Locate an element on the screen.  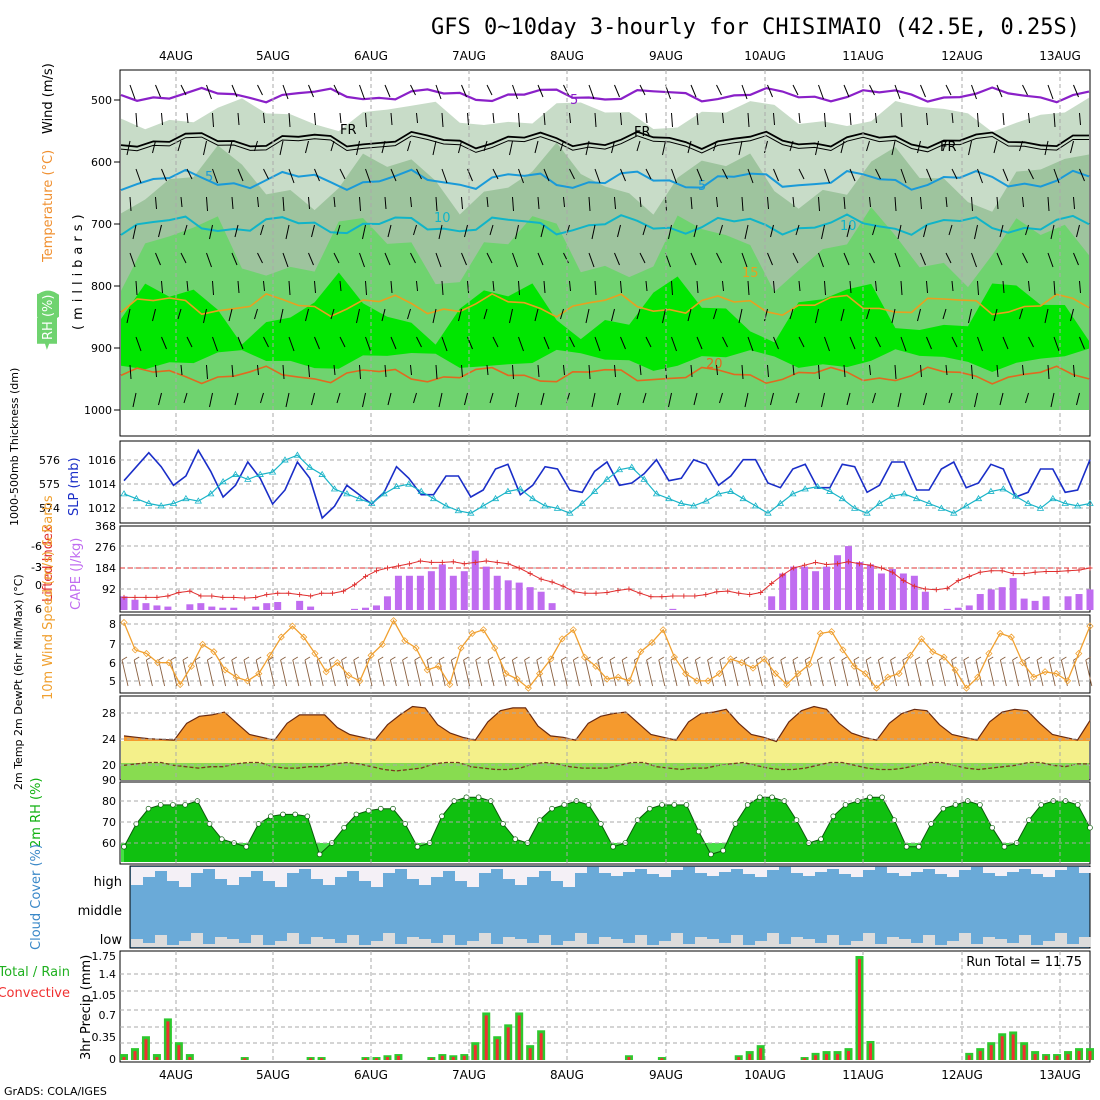
temp-tick-28: 28 is located at coordinates (109, 713).